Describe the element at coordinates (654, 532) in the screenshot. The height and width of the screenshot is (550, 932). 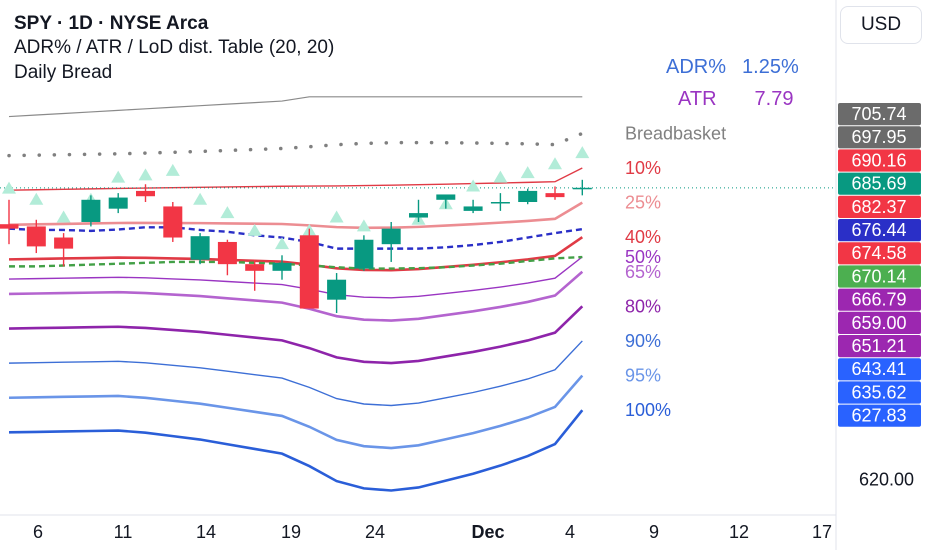
I see `x-tick-label: 9` at that location.